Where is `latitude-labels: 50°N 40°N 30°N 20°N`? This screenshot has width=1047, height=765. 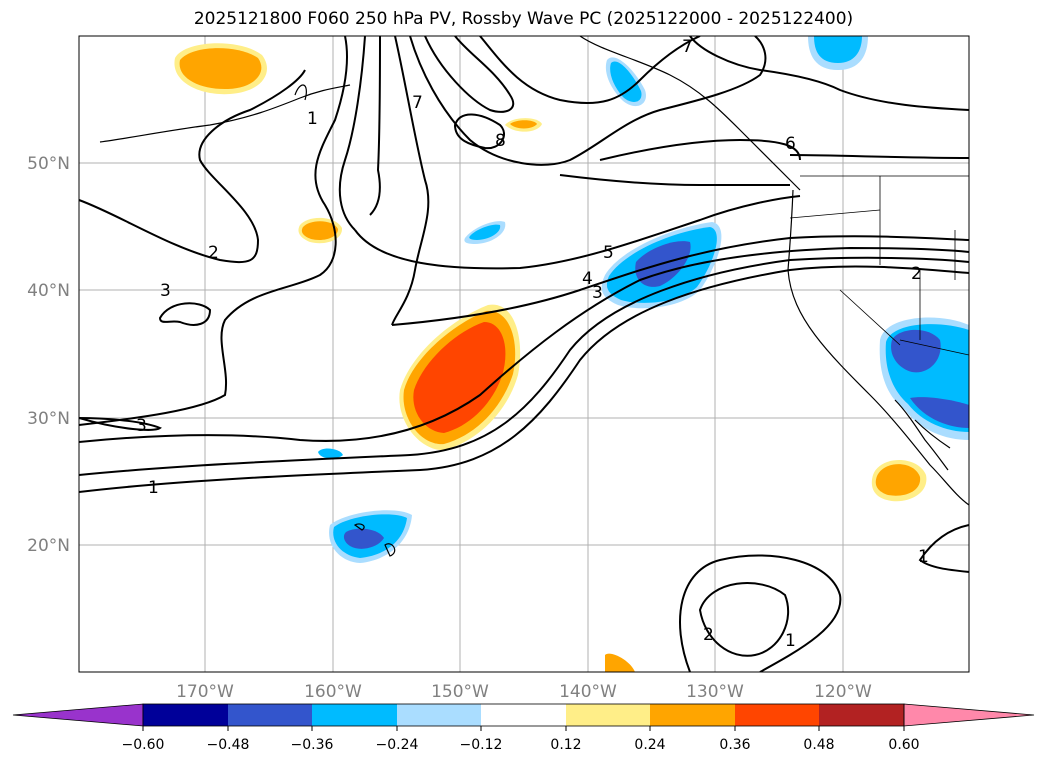
latitude-labels: 50°N 40°N 30°N 20°N is located at coordinates (48, 355).